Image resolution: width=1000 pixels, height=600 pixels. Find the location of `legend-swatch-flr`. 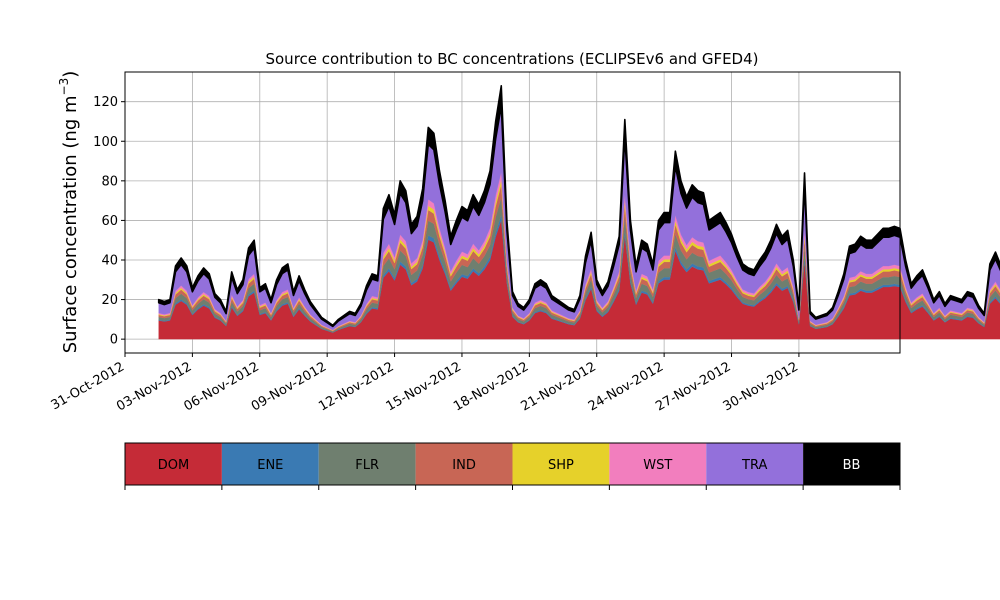

legend-swatch-flr is located at coordinates (367, 464).